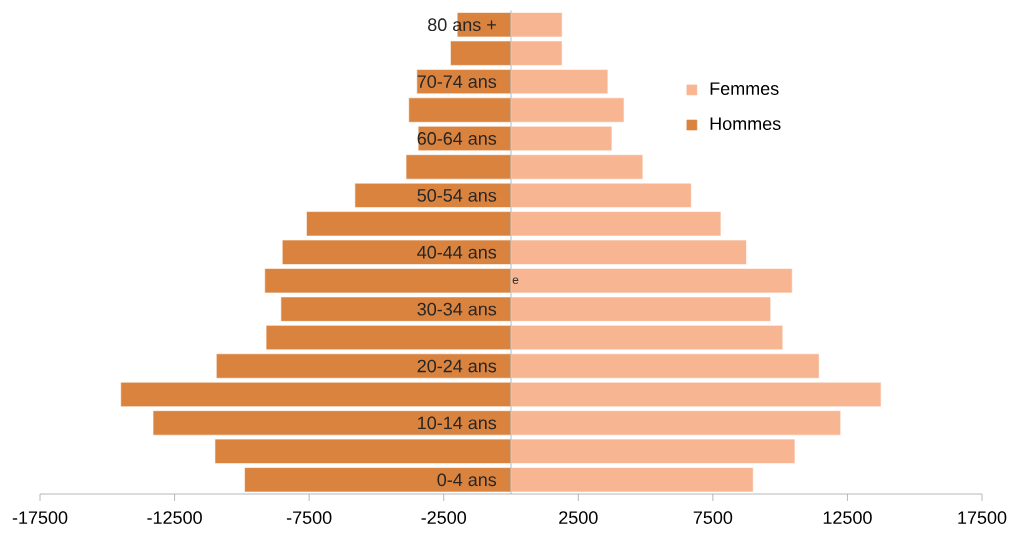 Image resolution: width=1012 pixels, height=539 pixels. Describe the element at coordinates (467, 480) in the screenshot. I see `y-tick-label: 0-4 ans` at that location.